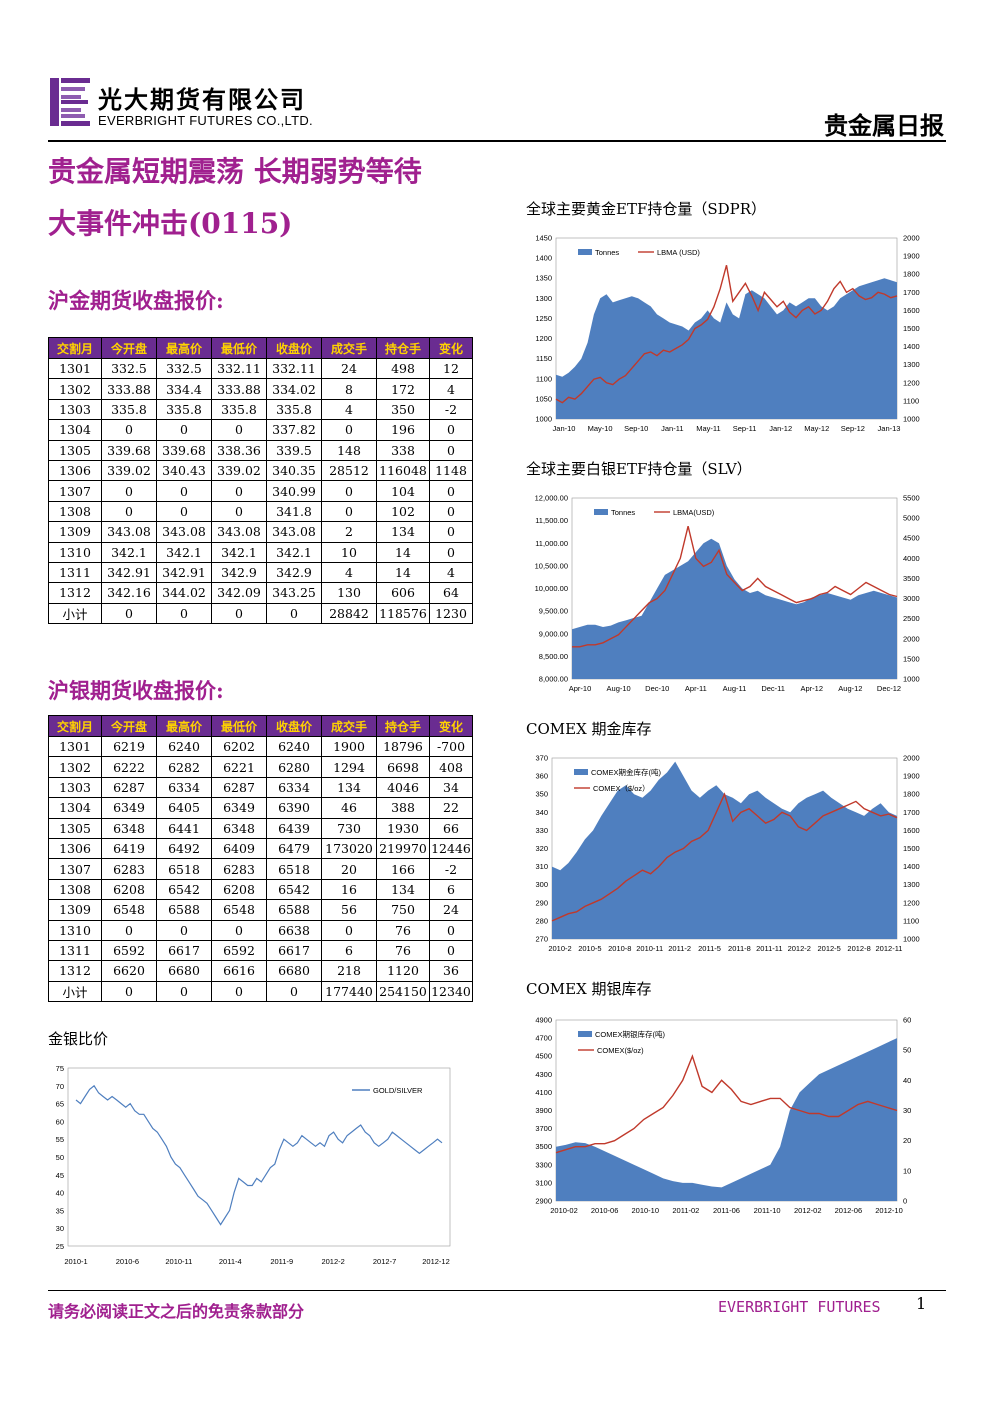 This screenshot has height=1403, width=992. What do you see at coordinates (911, 382) in the screenshot?
I see `y2-tick-label: 1200` at bounding box center [911, 382].